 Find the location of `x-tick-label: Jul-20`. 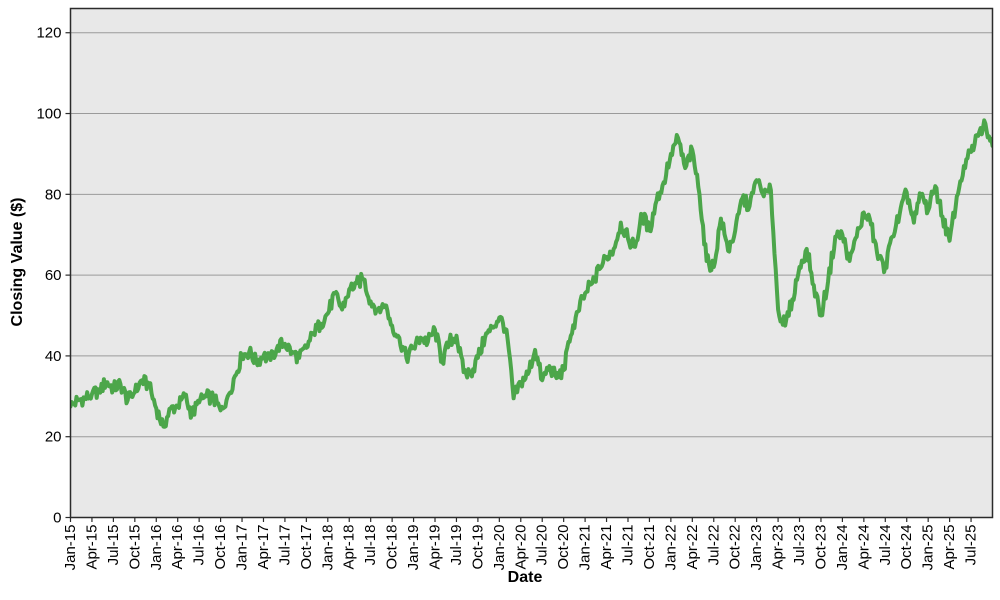

x-tick-label: Jul-20 is located at coordinates (542, 545).